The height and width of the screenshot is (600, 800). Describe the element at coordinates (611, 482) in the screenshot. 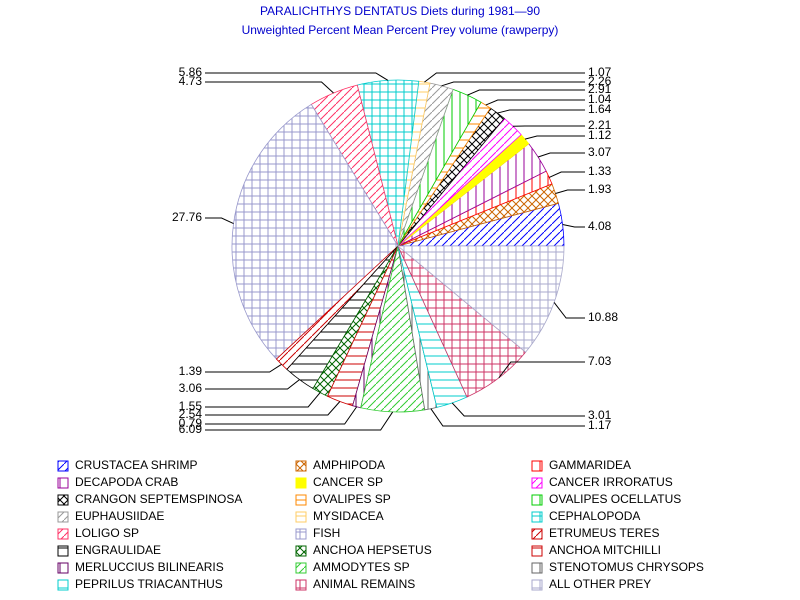

I see `legend-label: CANCER IRRORATUS` at that location.